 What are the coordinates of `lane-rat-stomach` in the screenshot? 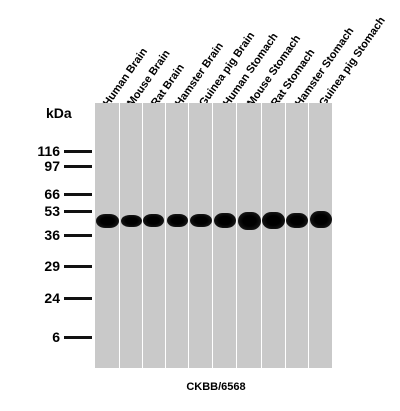 It's located at (273, 235).